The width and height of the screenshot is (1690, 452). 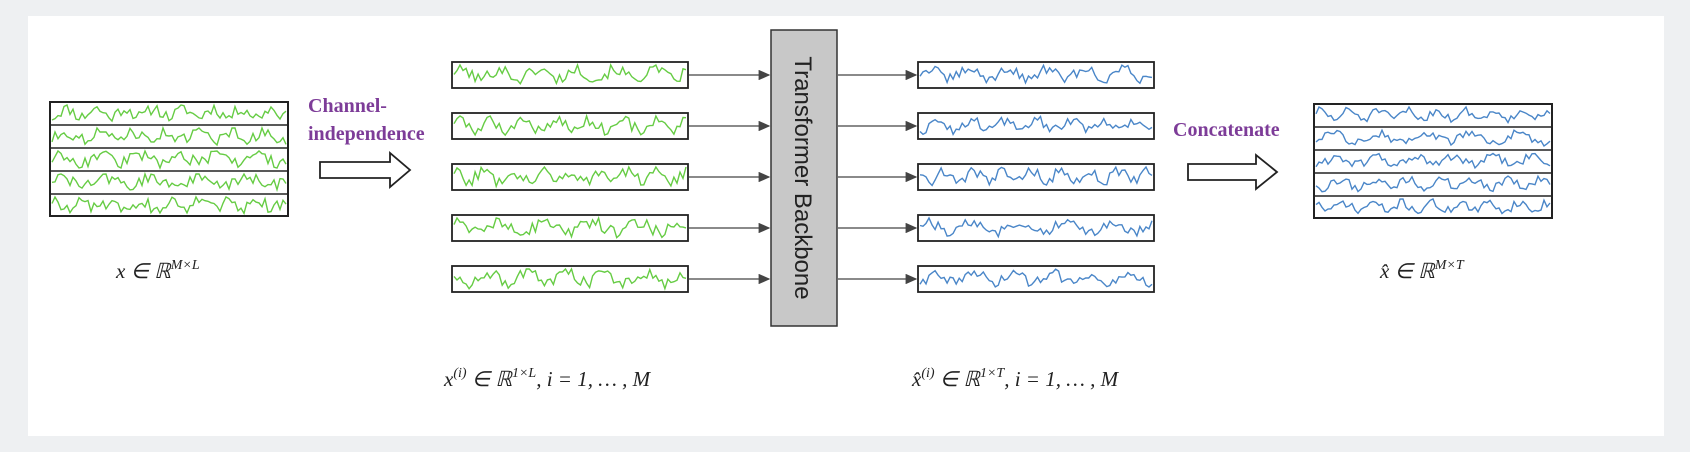 I want to click on channel-independence-label-line1: Channel-, so click(x=347, y=106).